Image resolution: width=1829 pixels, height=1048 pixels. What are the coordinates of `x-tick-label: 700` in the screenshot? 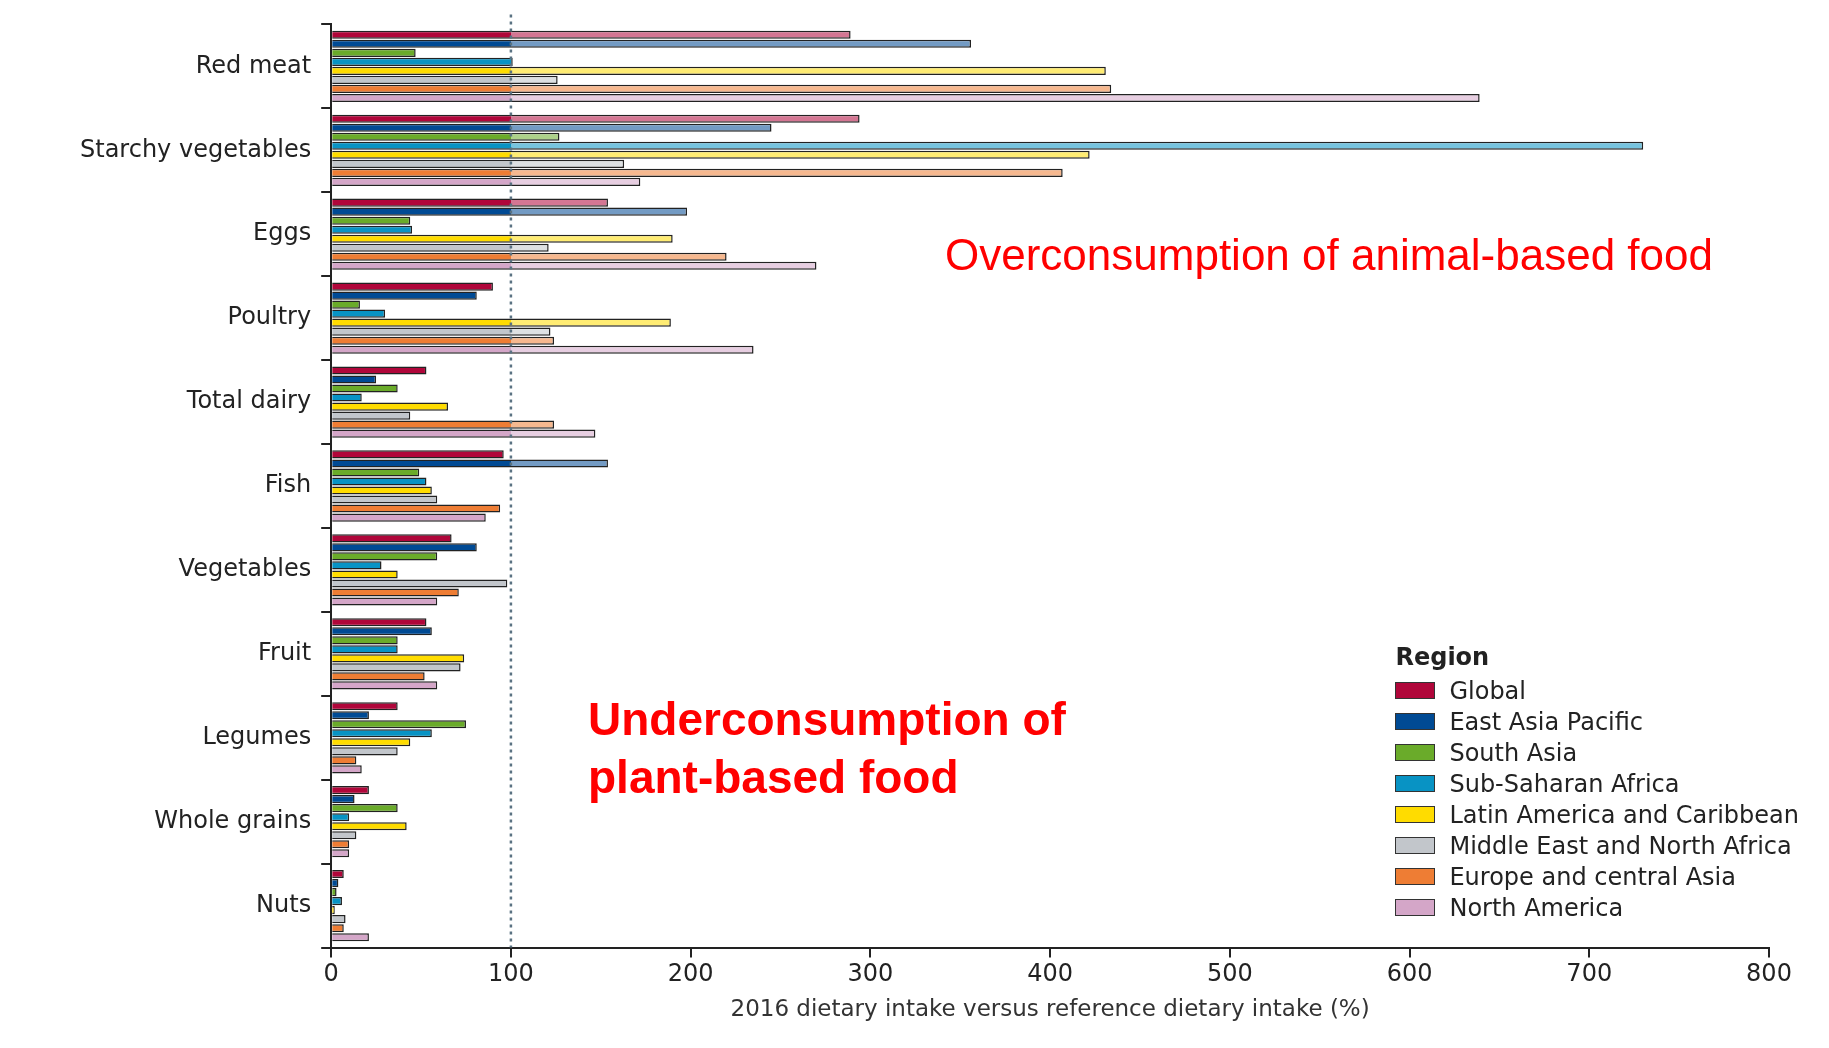 It's located at (1589, 973).